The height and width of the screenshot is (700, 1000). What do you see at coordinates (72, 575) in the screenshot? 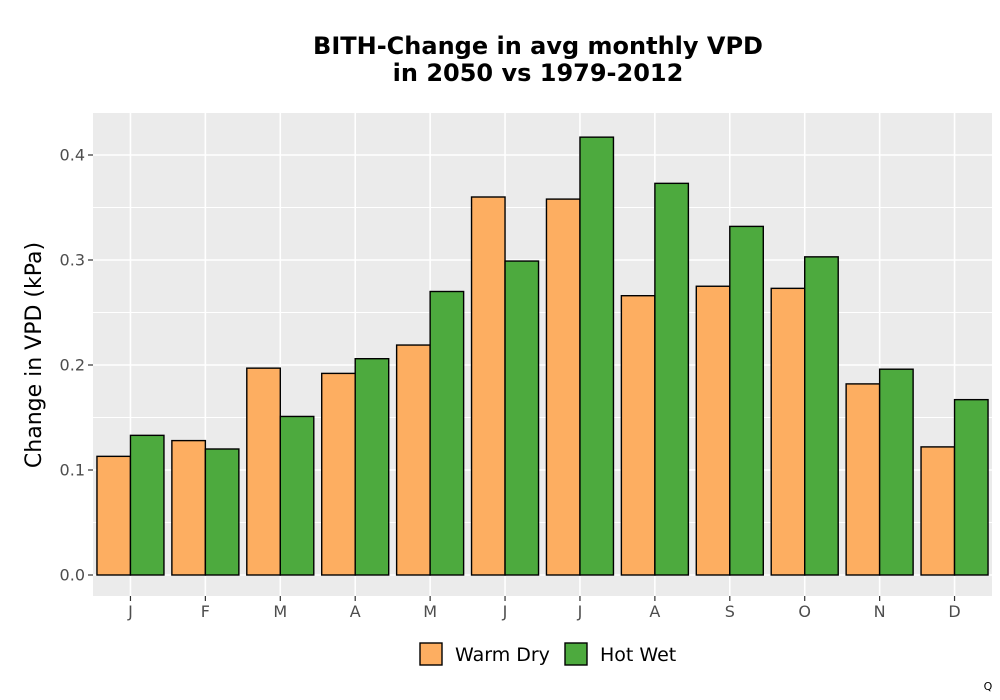
I see `y-tick-label: 0.0` at bounding box center [72, 575].